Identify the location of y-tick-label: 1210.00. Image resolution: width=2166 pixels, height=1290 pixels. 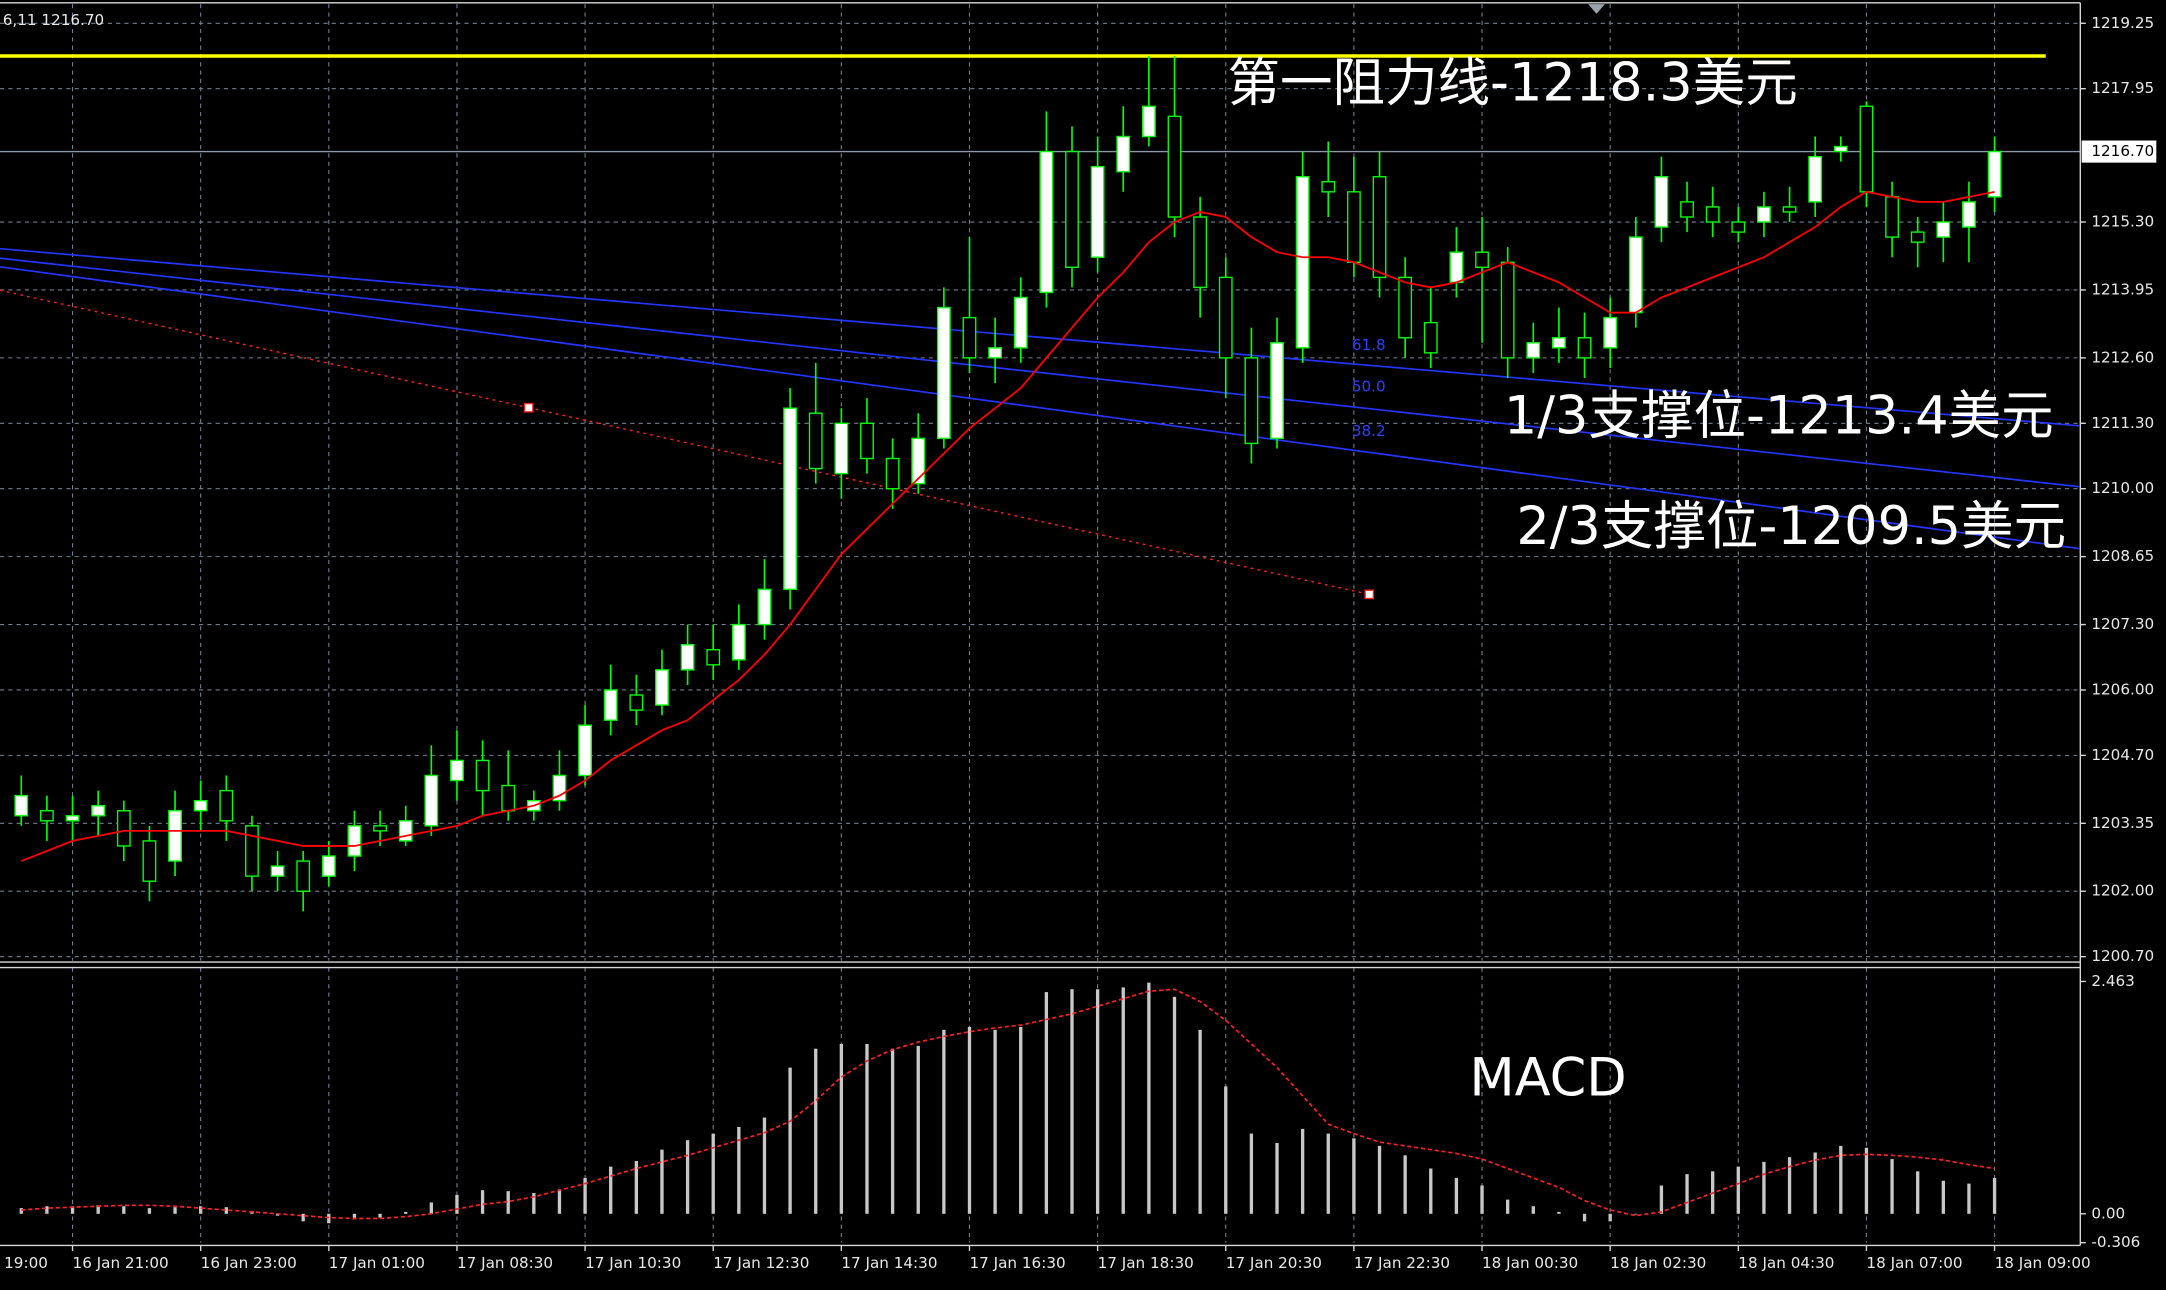
(2122, 488).